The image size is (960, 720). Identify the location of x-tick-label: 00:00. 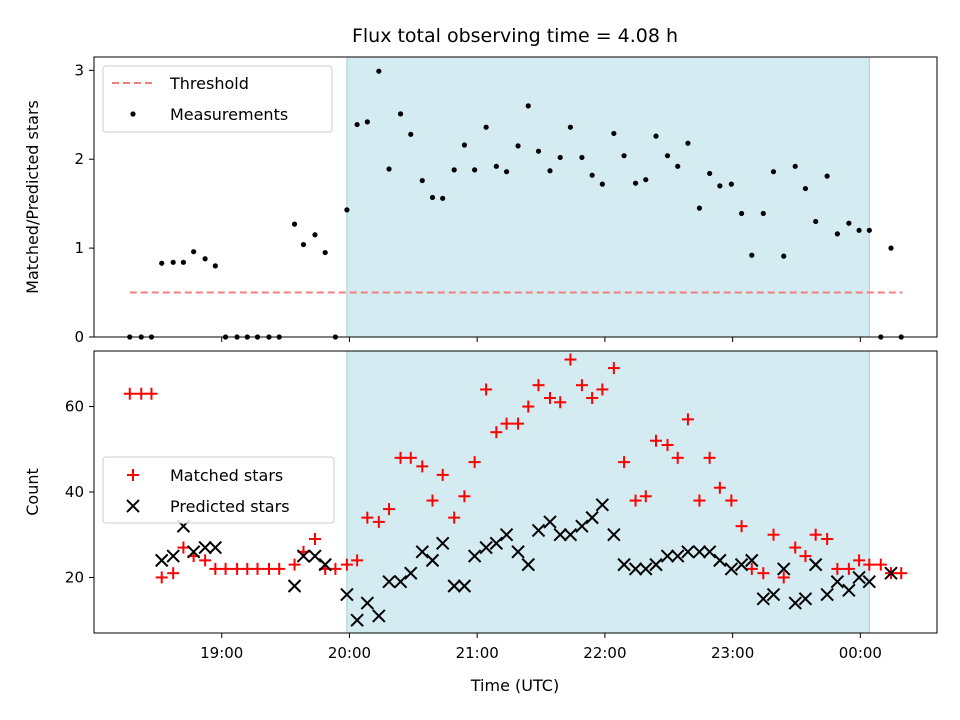
(860, 653).